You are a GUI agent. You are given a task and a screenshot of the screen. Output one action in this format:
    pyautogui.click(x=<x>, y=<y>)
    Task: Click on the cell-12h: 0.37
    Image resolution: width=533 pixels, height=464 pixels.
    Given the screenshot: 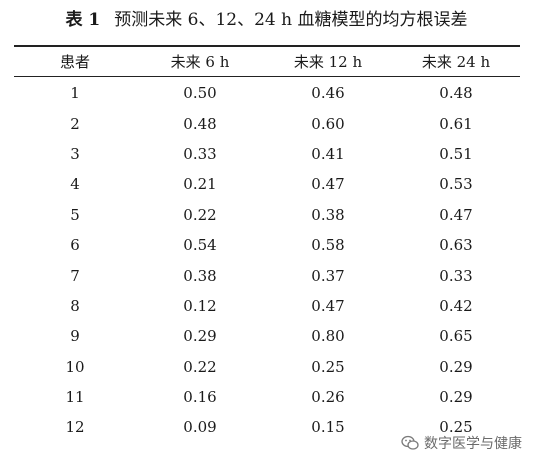 What is the action you would take?
    pyautogui.click(x=328, y=275)
    